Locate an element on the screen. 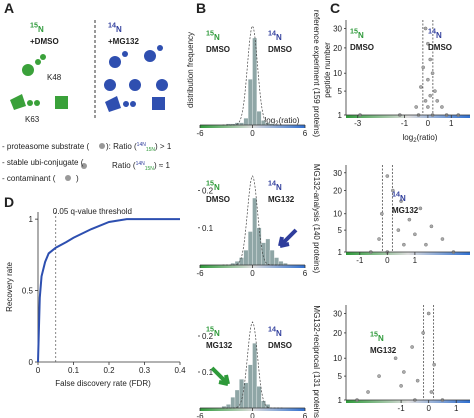 The image size is (474, 418). y-tick-label: 0 is located at coordinates (31, 362).